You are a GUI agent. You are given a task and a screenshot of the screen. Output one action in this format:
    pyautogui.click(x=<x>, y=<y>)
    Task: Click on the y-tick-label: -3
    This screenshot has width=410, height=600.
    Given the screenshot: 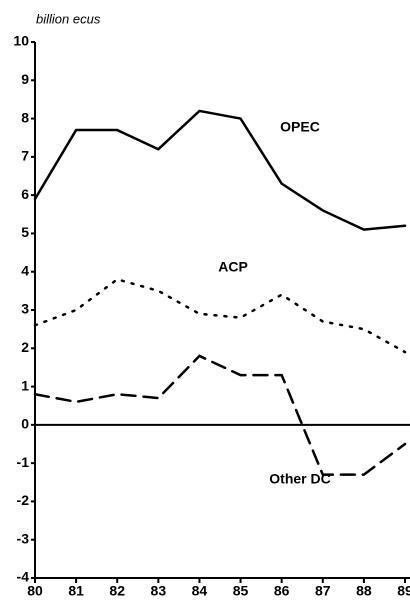 What is the action you would take?
    pyautogui.click(x=23, y=538)
    